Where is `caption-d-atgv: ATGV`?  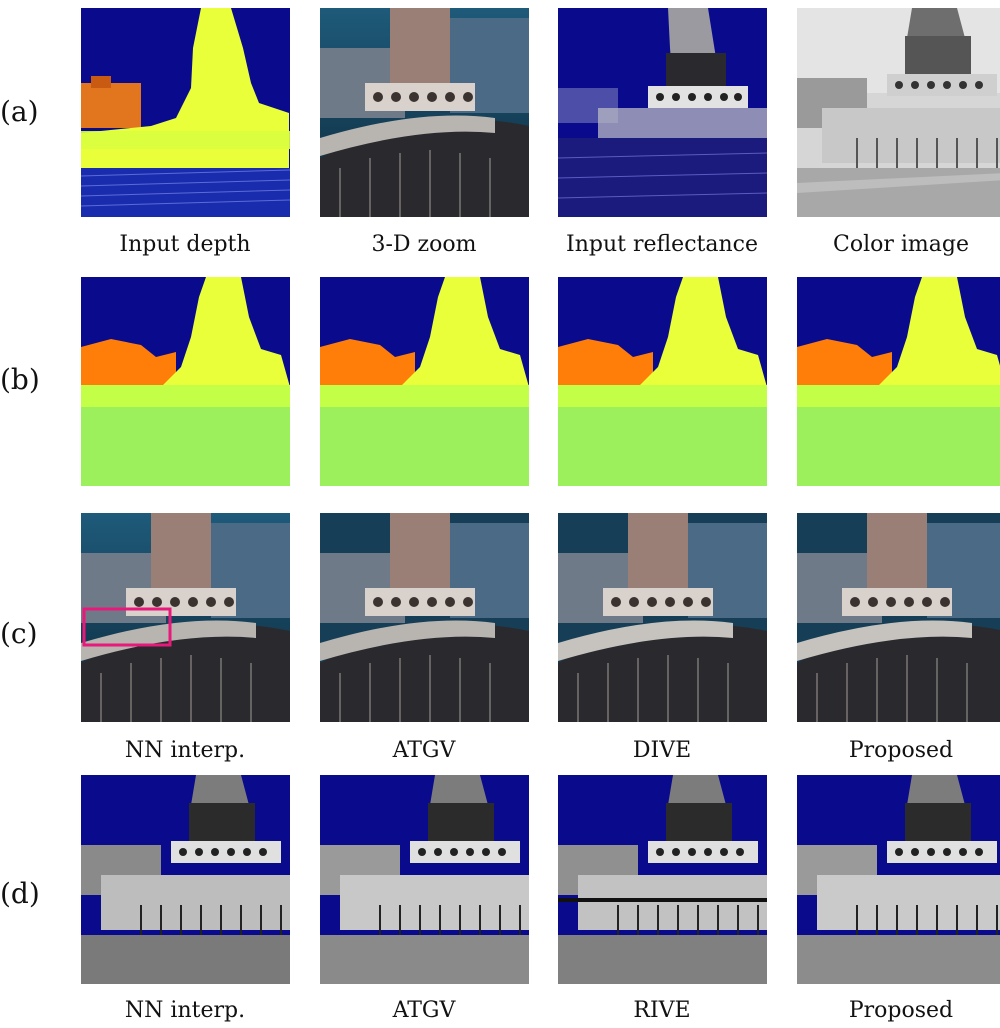
caption-d-atgv: ATGV is located at coordinates (424, 1010).